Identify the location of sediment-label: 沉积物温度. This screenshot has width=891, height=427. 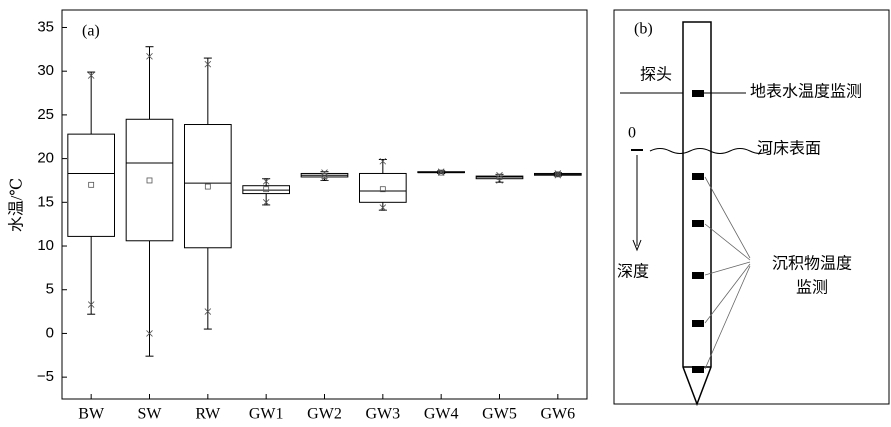
(812, 264).